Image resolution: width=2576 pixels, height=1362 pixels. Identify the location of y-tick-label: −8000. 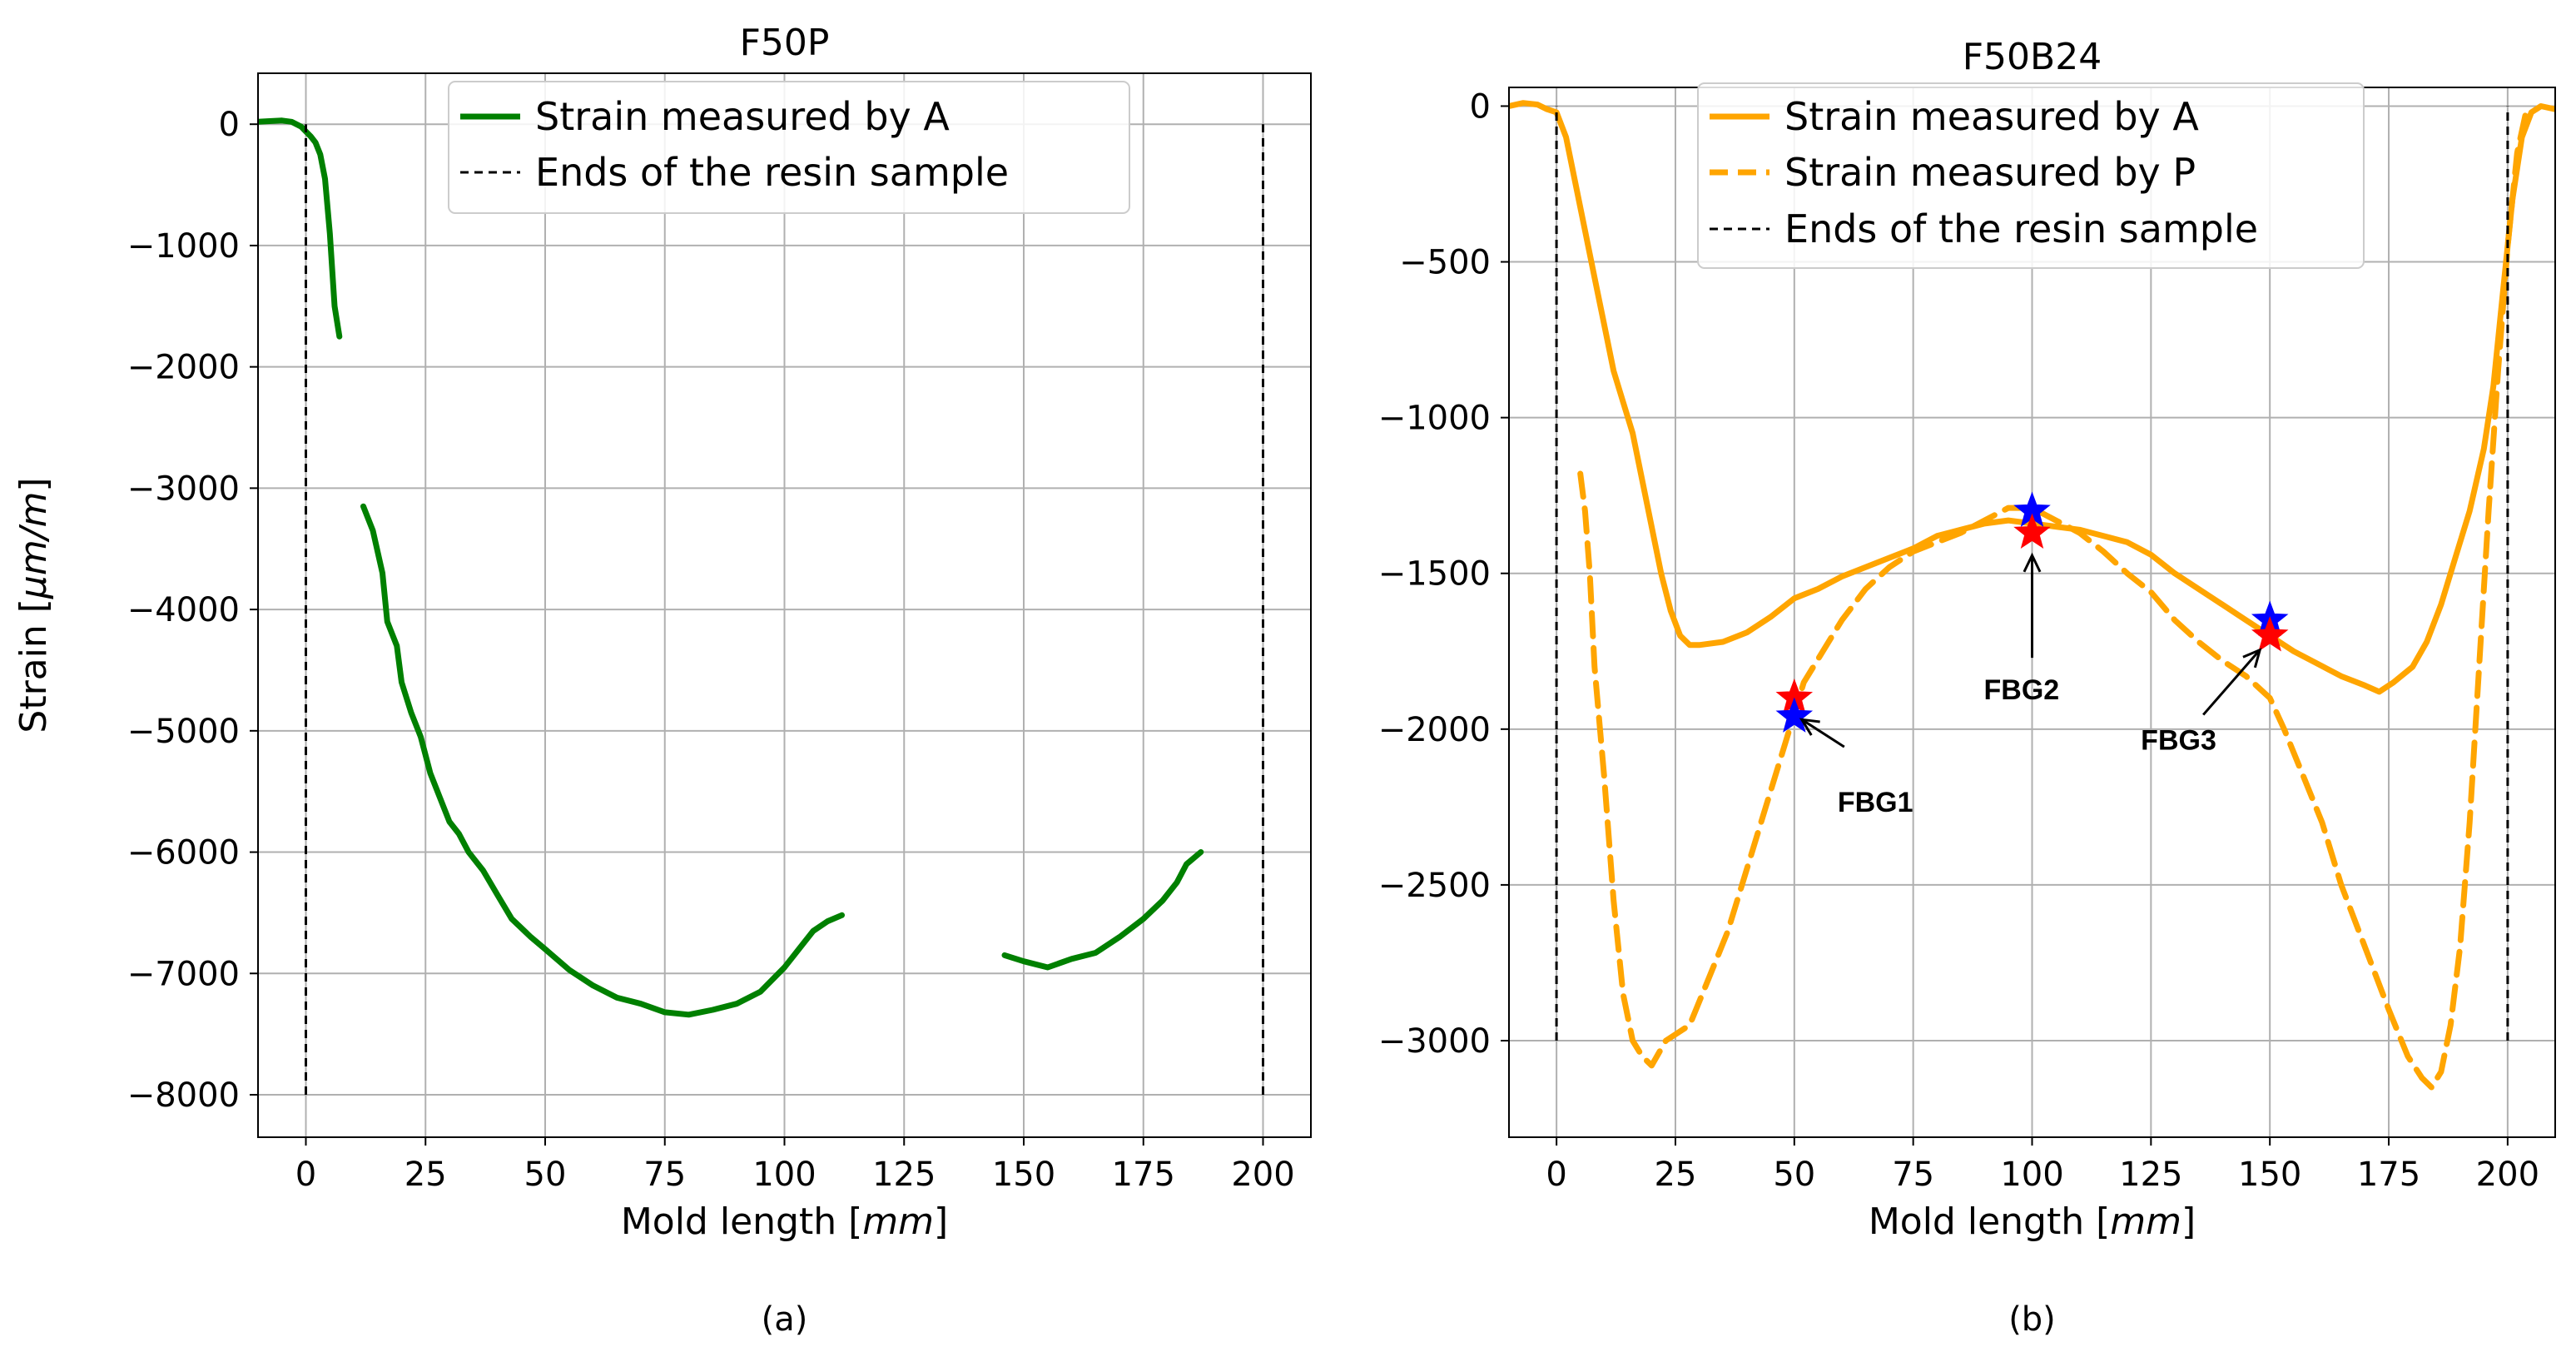
(183, 1095).